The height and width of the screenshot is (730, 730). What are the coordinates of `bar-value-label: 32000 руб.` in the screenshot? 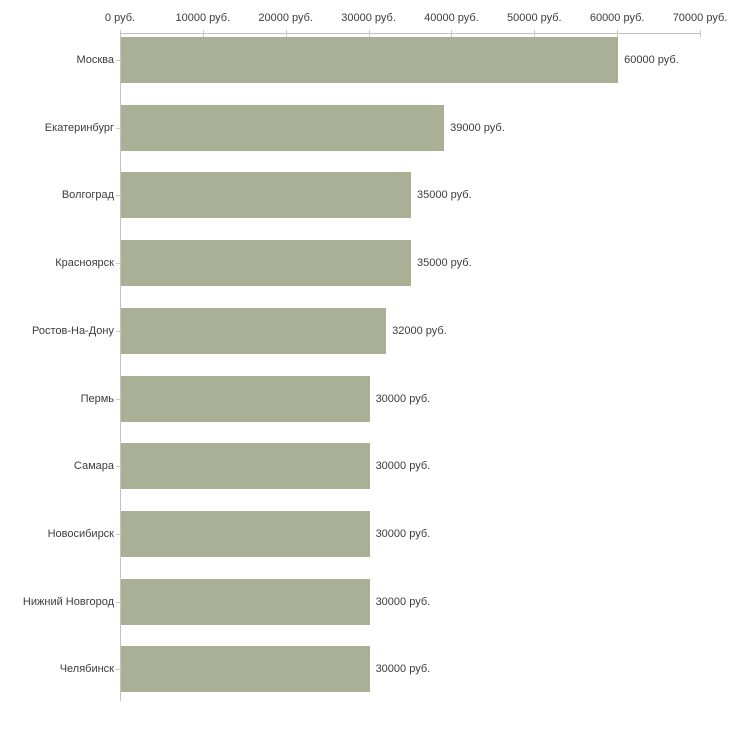 It's located at (419, 330).